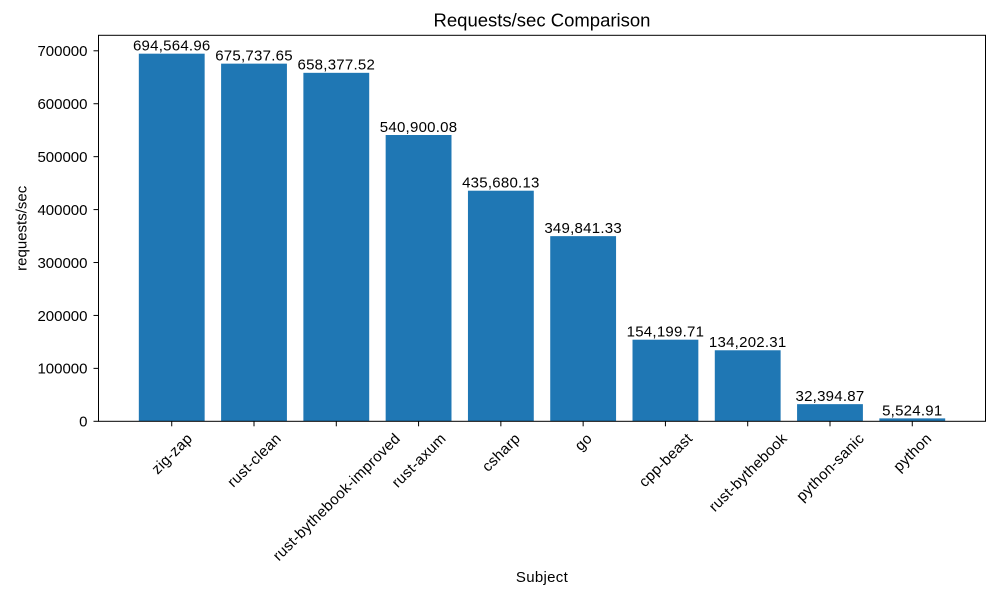 The width and height of the screenshot is (1000, 600). I want to click on svg-text: 200000, so click(62, 316).